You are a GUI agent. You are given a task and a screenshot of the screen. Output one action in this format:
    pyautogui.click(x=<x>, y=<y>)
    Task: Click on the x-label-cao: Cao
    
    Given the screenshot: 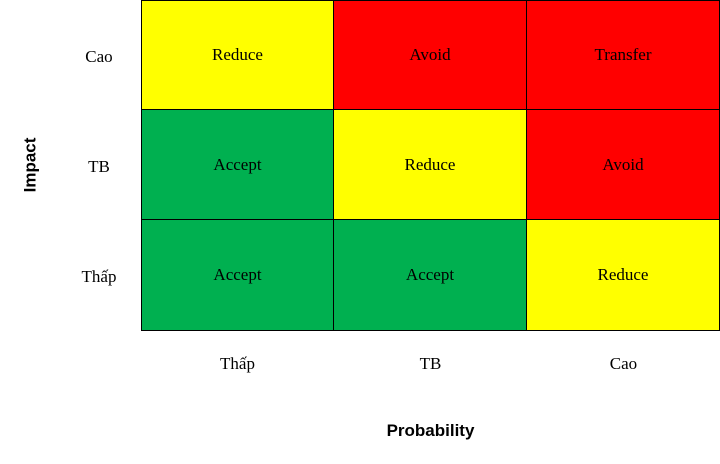 What is the action you would take?
    pyautogui.click(x=623, y=363)
    